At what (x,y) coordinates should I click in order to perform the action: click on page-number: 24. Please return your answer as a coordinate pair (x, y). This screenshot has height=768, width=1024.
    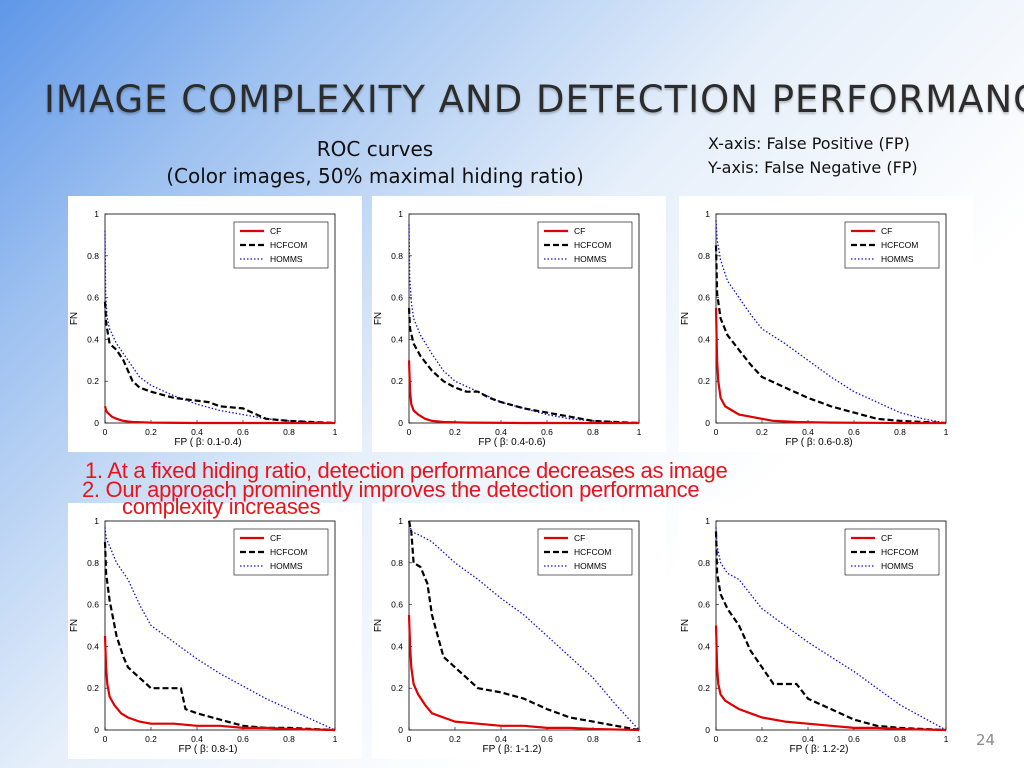
    Looking at the image, I should click on (986, 740).